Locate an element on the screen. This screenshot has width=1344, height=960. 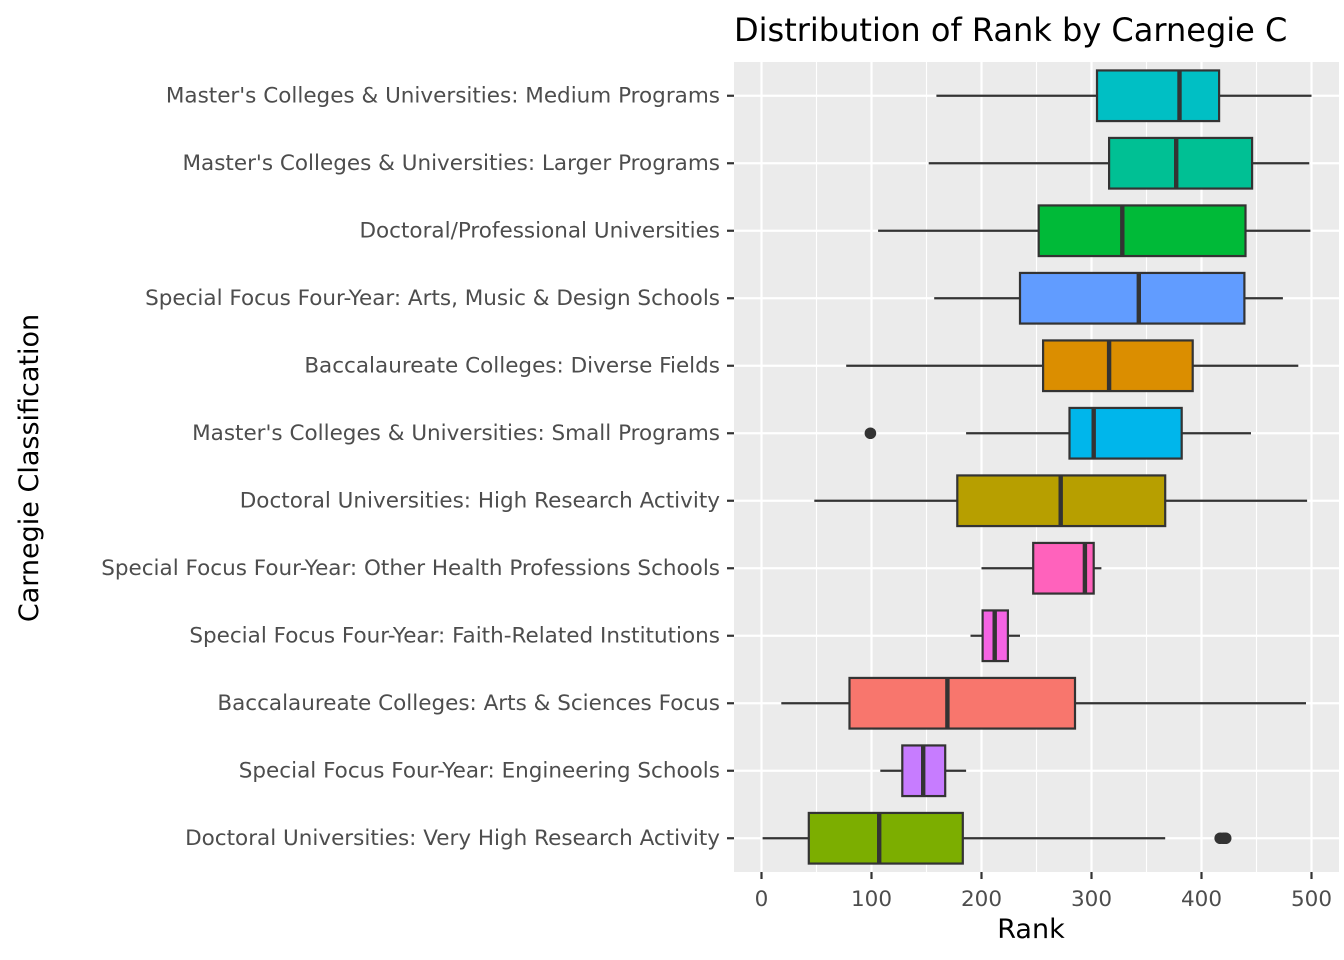
x-axis: 0 100 200 300 400 500 is located at coordinates (1043, 892).